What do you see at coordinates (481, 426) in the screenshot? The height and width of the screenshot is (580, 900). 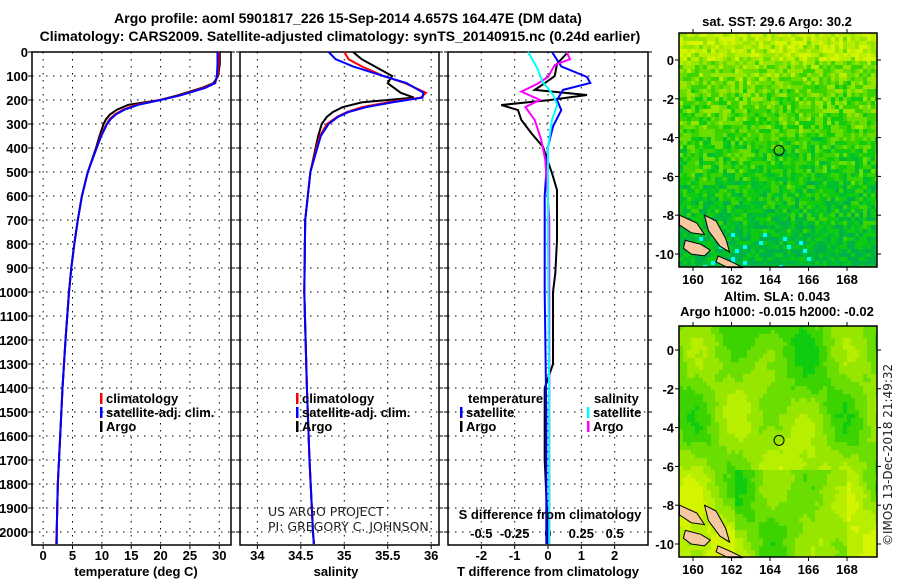 I see `legend-label: Argo` at bounding box center [481, 426].